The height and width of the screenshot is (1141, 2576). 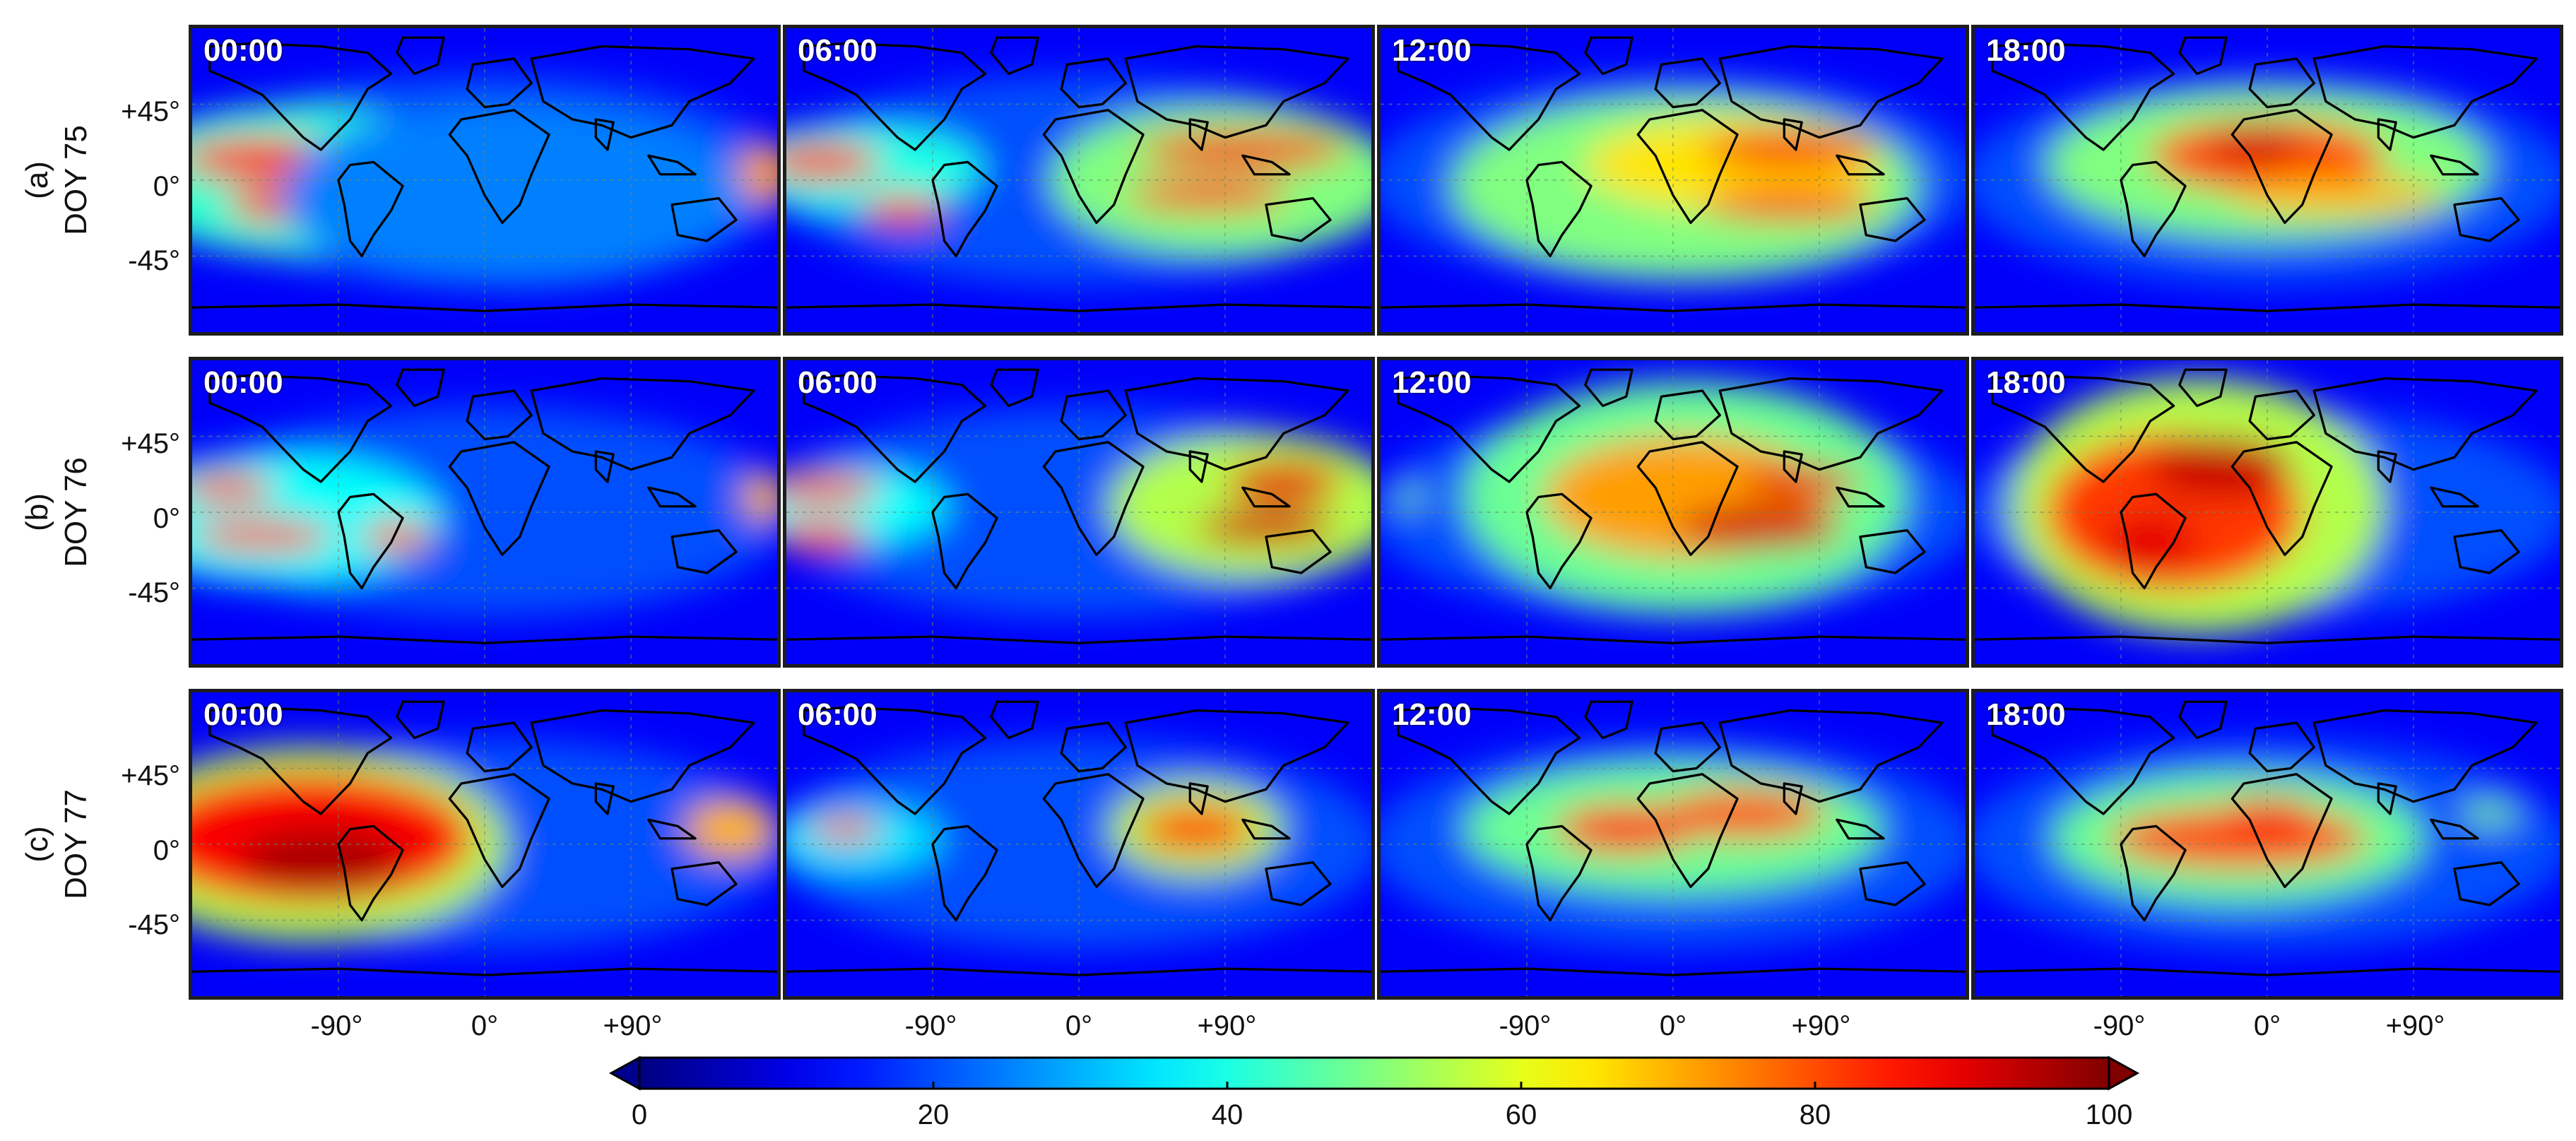 I want to click on map-panel-a-0600: 06:00, so click(x=1079, y=180).